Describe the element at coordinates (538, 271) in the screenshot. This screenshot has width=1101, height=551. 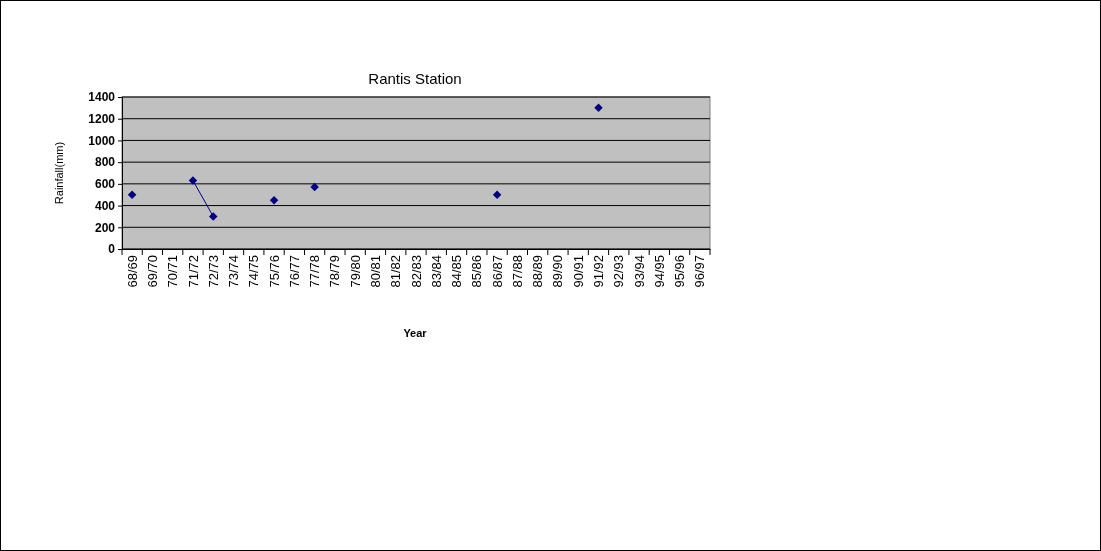
I see `x-tick-label: 88/89` at that location.